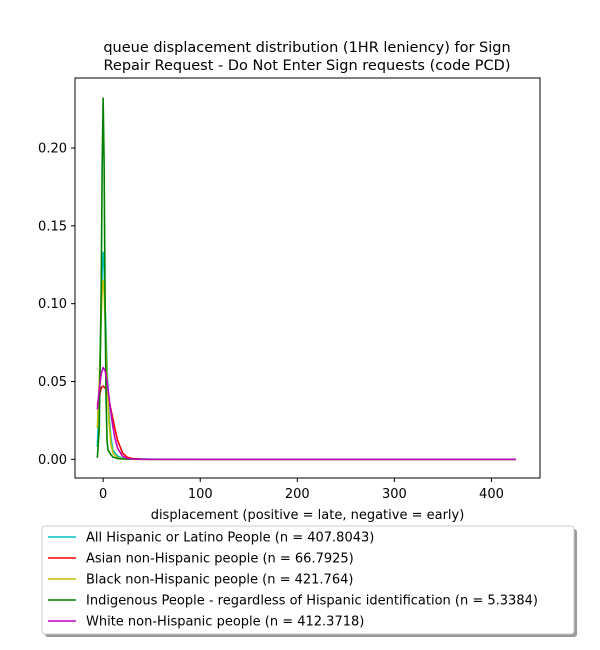 This screenshot has height=650, width=600. What do you see at coordinates (103, 494) in the screenshot?
I see `x-tick-label: 0` at bounding box center [103, 494].